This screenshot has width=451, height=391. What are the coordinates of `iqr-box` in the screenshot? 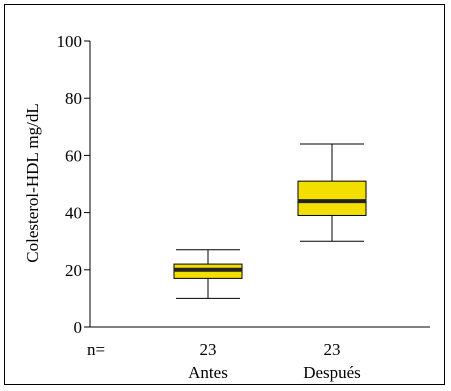 It's located at (332, 198).